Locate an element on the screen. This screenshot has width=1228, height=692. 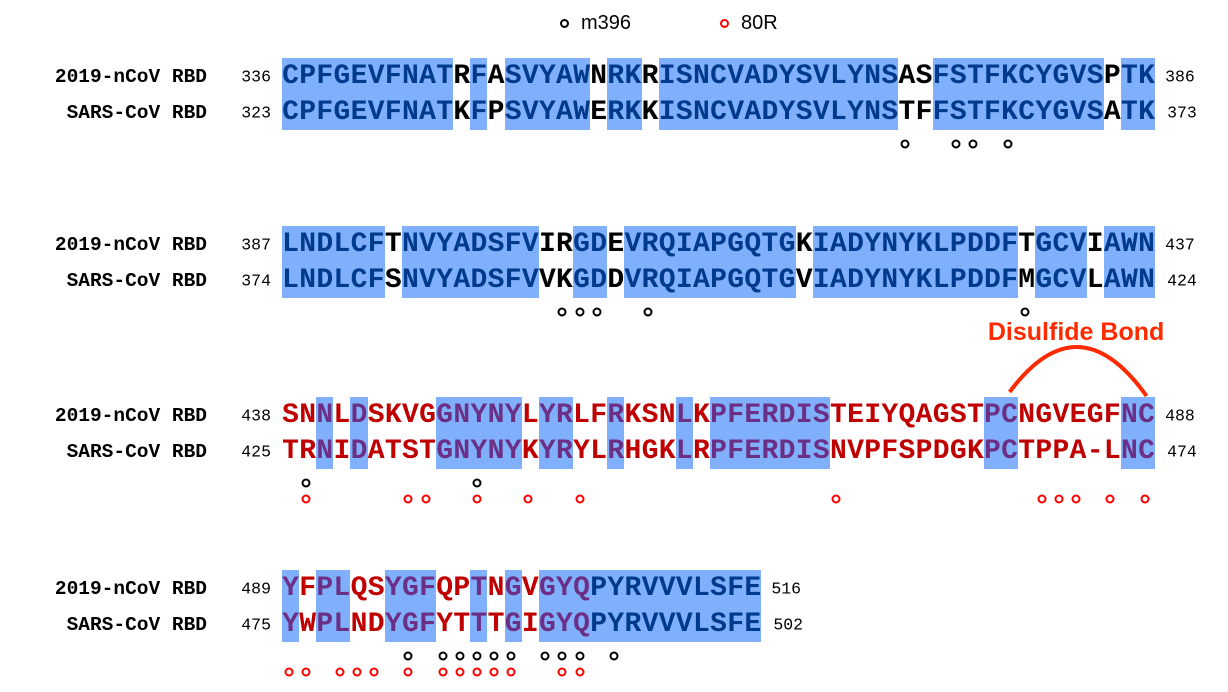
start-position: 475 is located at coordinates (256, 625).